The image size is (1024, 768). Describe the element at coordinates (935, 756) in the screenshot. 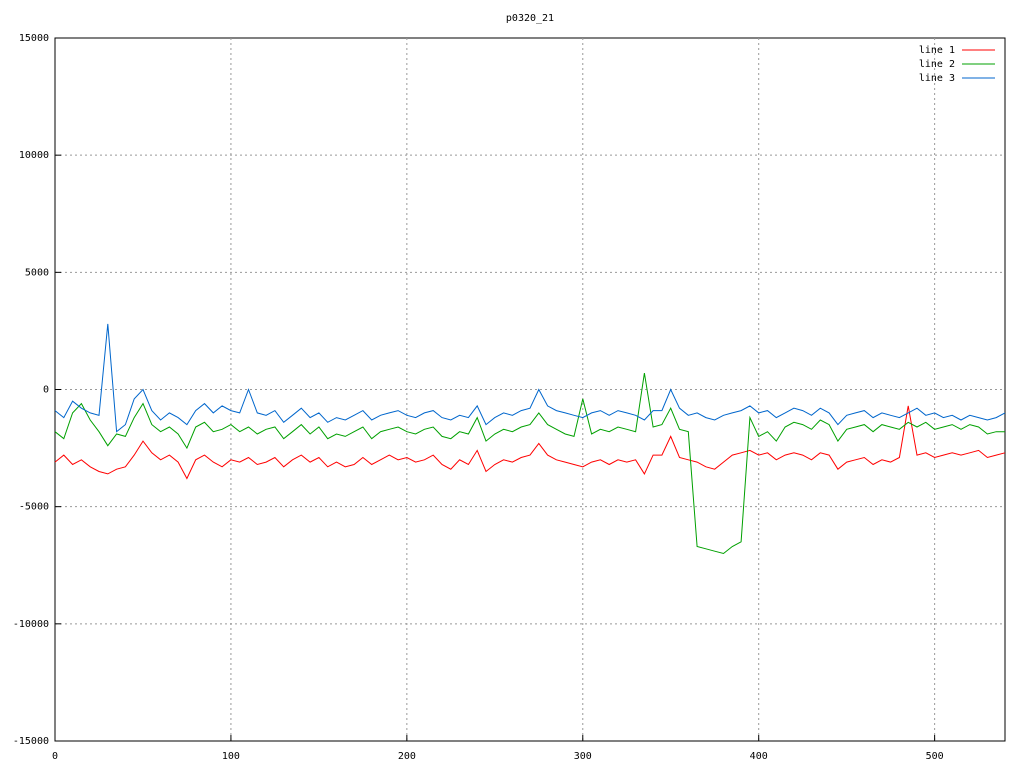

I see `x-tick-label: 500` at that location.